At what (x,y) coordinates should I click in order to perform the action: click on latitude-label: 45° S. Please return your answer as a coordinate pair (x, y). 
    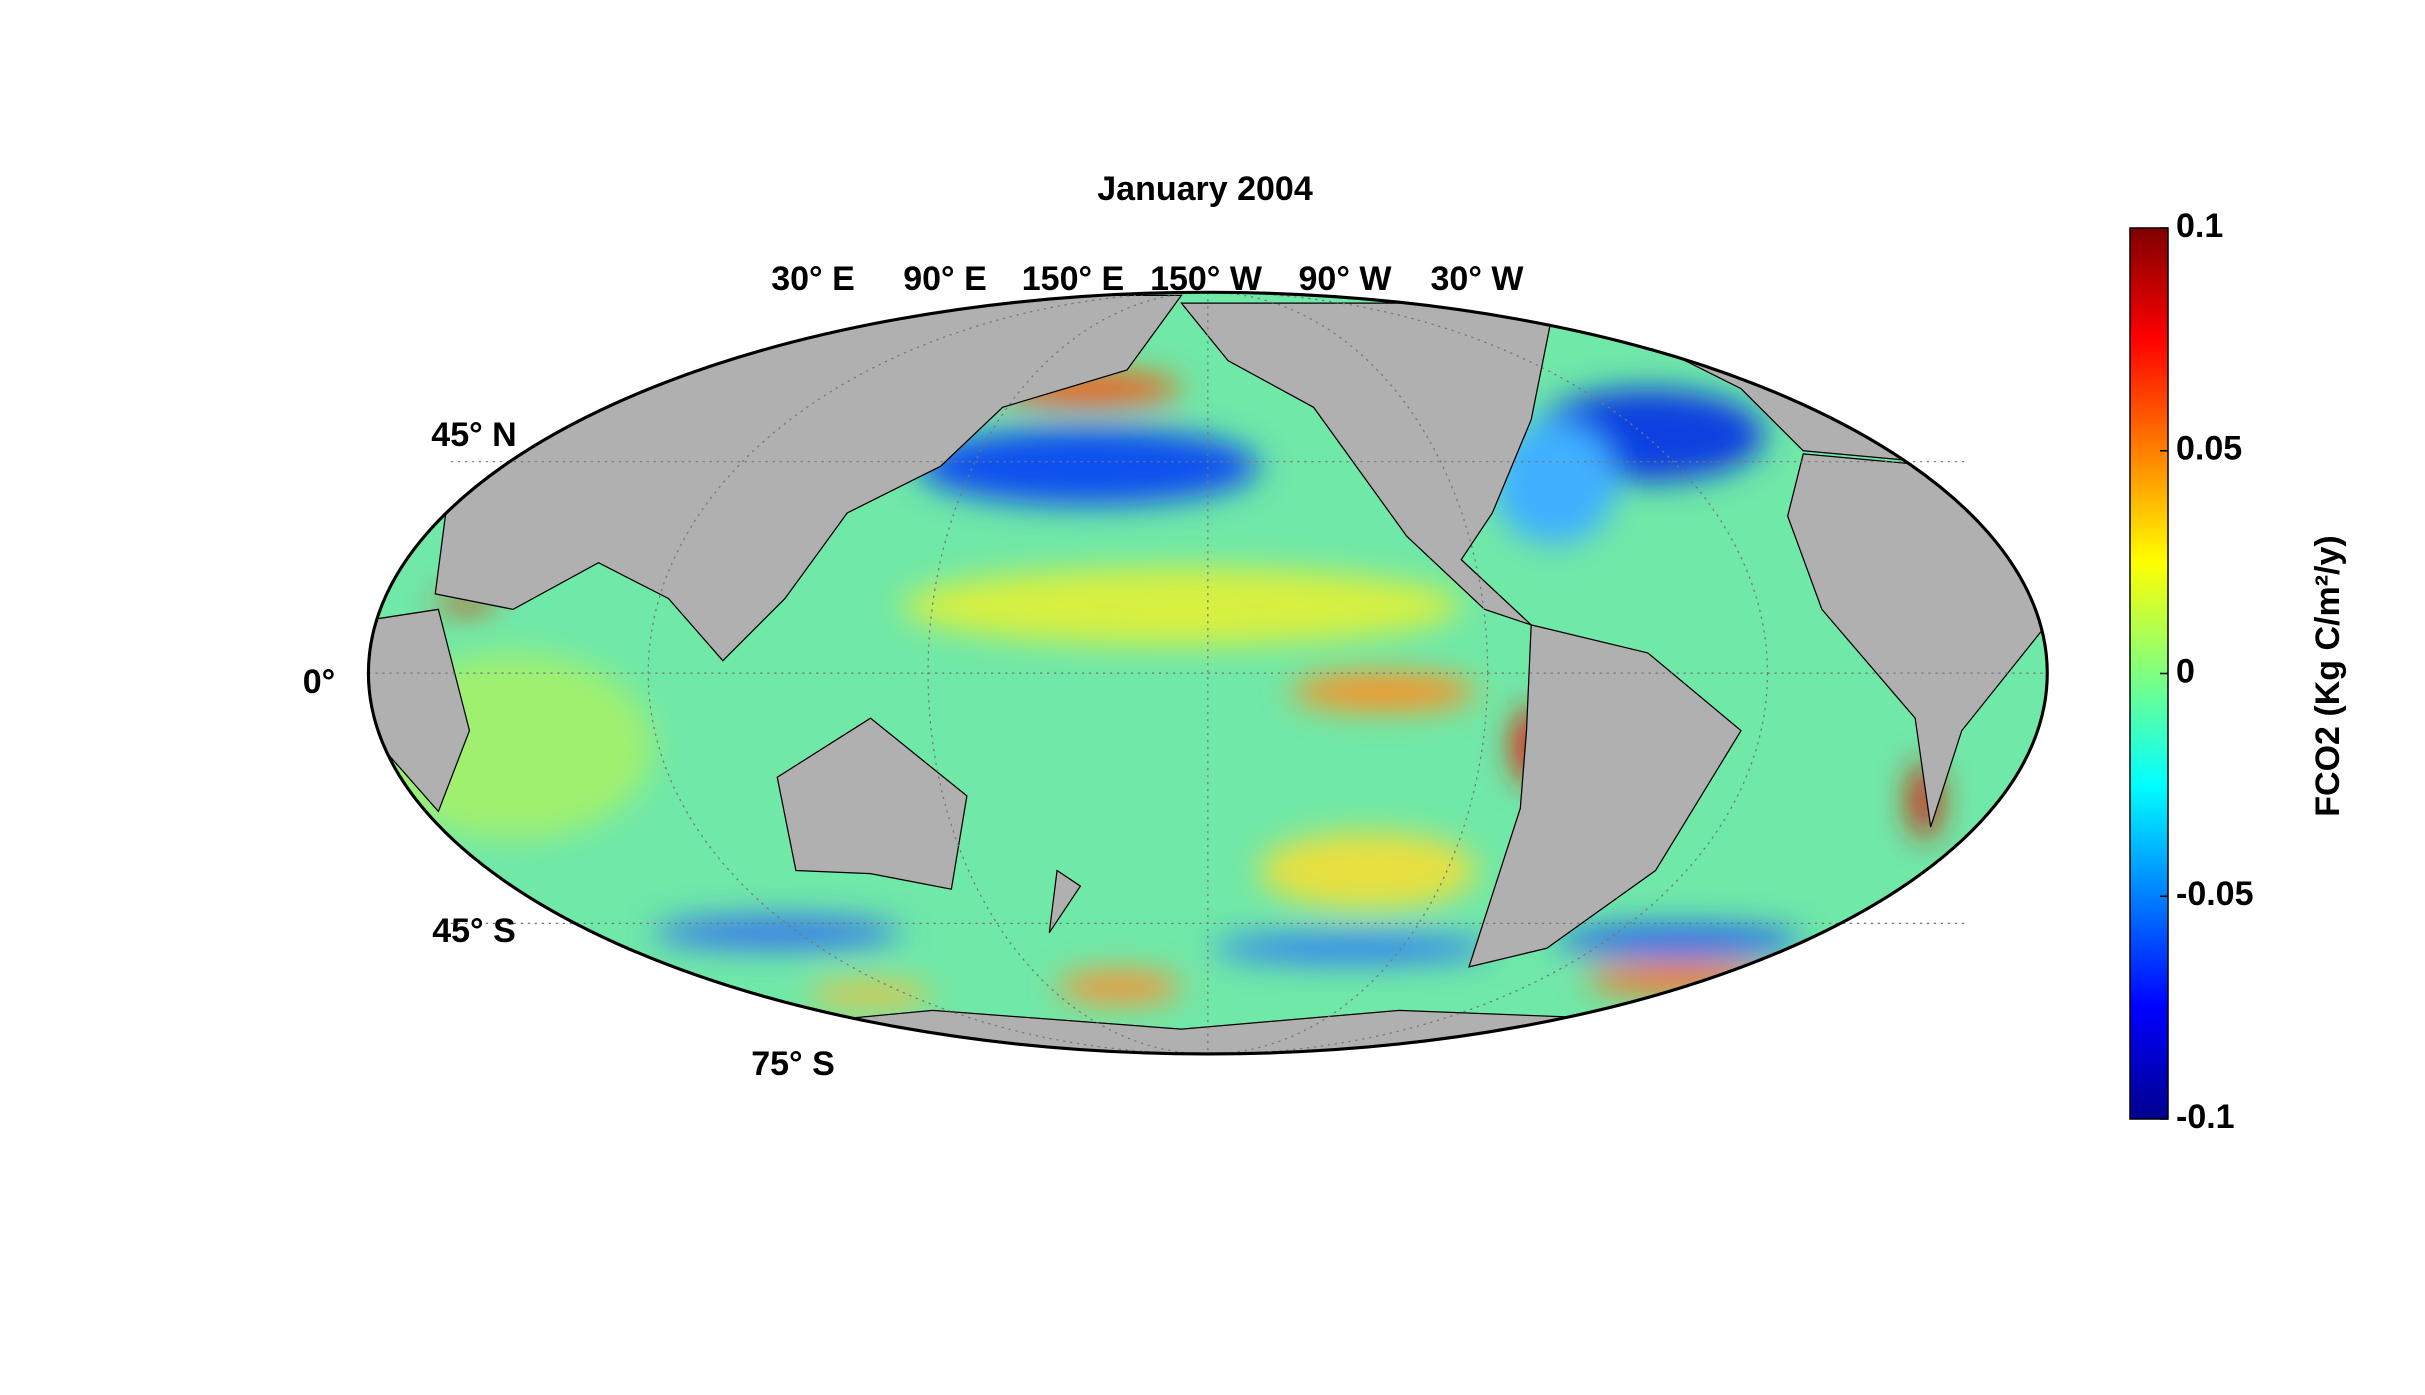
    Looking at the image, I should click on (474, 931).